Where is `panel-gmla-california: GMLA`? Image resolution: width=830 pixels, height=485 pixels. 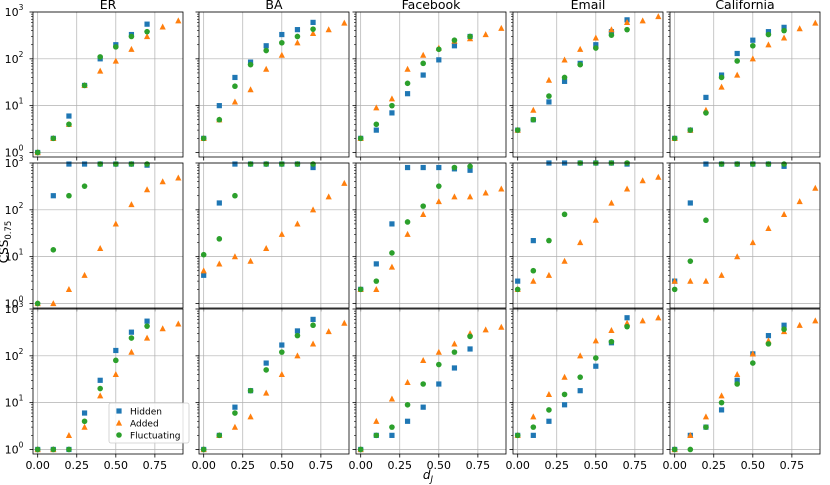
panel-gmla-california: GMLA is located at coordinates (748, 236).